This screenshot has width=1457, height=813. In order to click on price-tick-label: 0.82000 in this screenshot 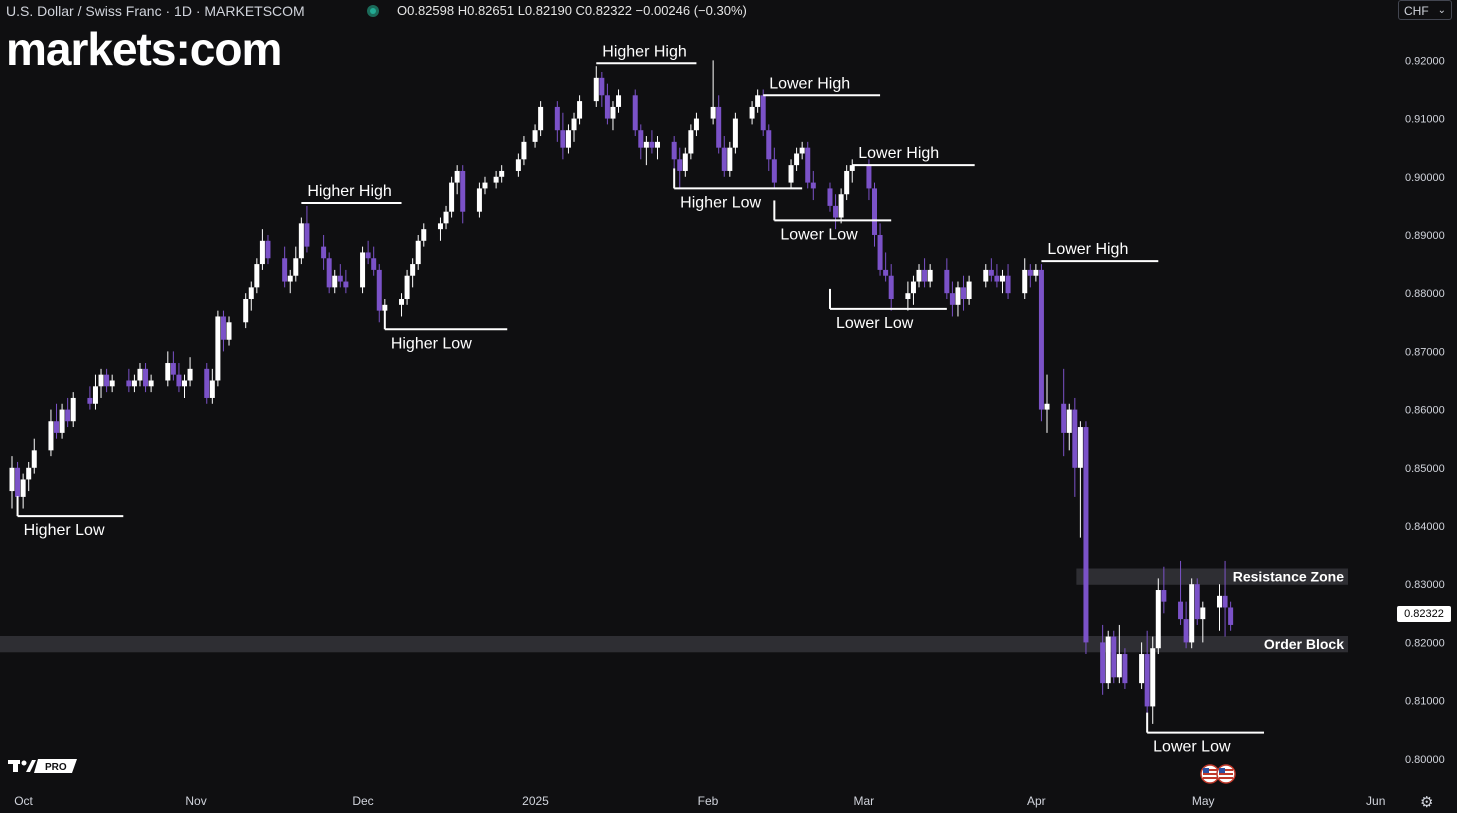, I will do `click(1425, 643)`.